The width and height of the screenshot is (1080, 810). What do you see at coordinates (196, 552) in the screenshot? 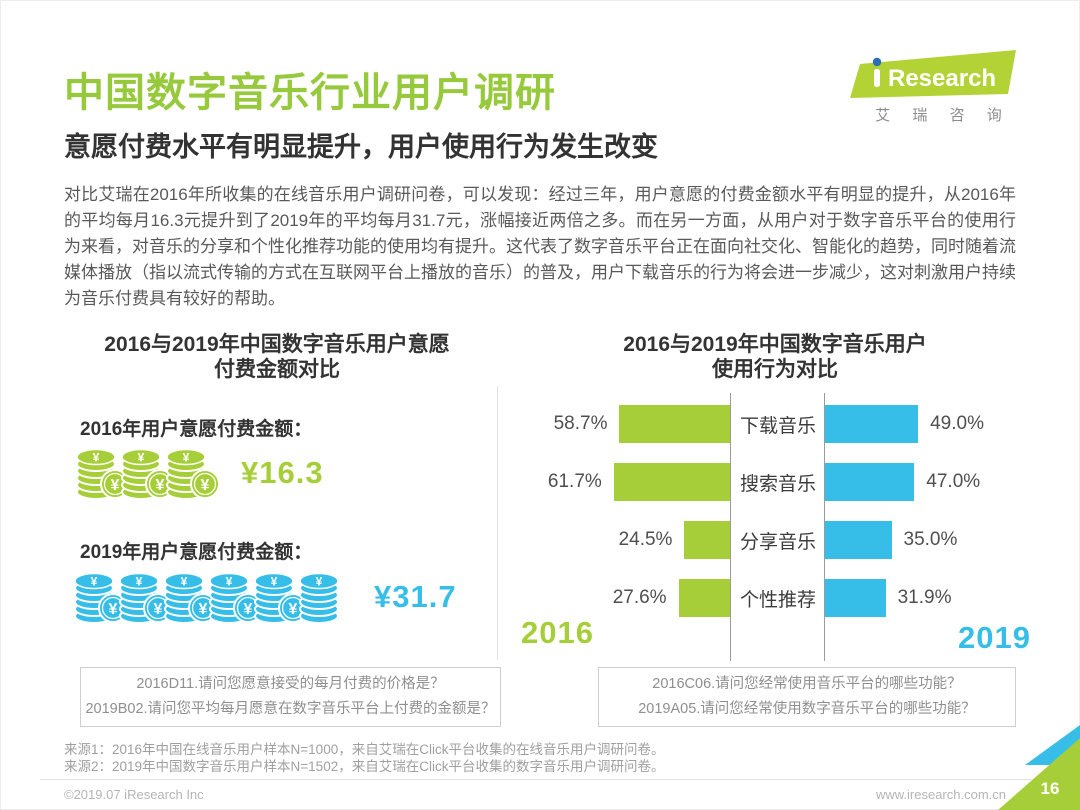
I see `pay-2019-label: 2019年用户意愿付费金额：` at bounding box center [196, 552].